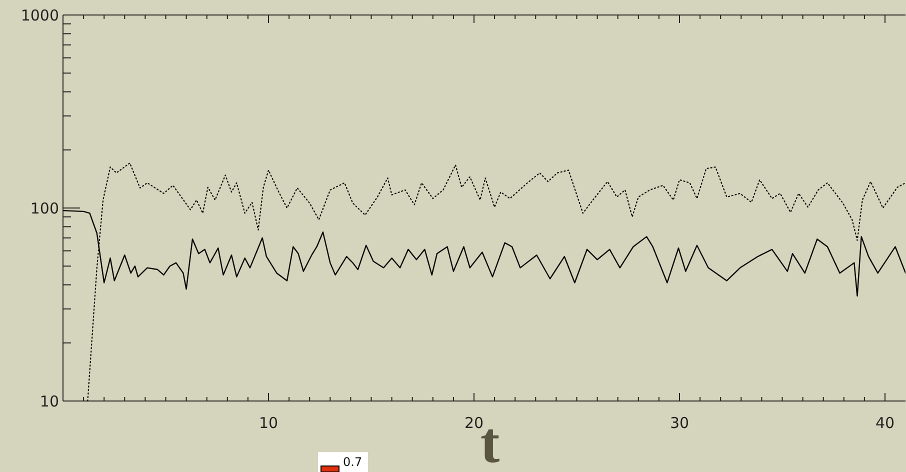 This screenshot has height=472, width=906. I want to click on x-tick-label: 40, so click(885, 423).